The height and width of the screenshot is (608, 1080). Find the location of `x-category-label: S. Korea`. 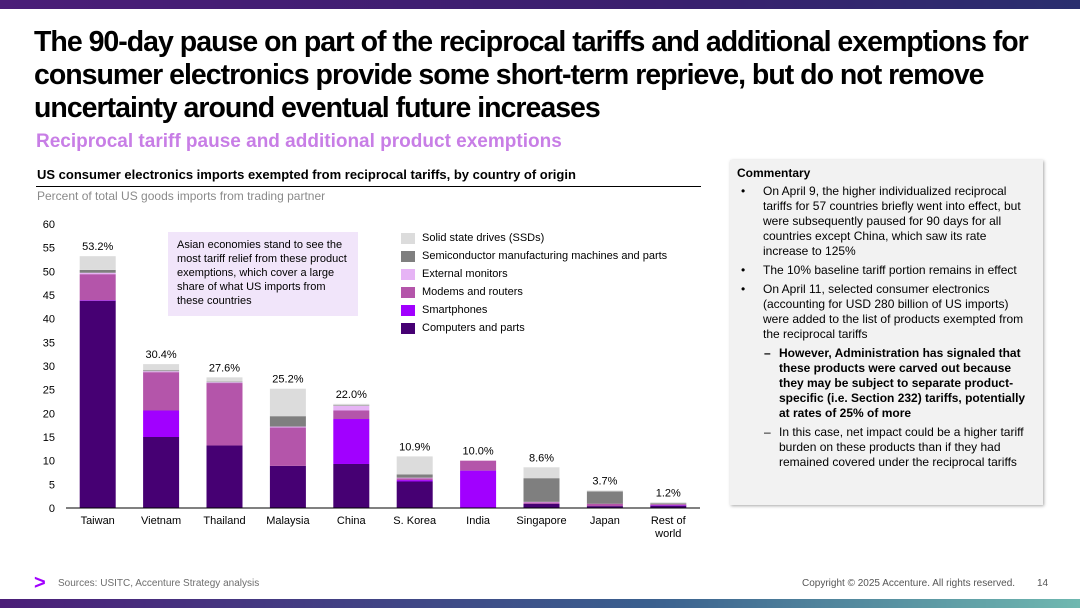

x-category-label: S. Korea is located at coordinates (415, 521).